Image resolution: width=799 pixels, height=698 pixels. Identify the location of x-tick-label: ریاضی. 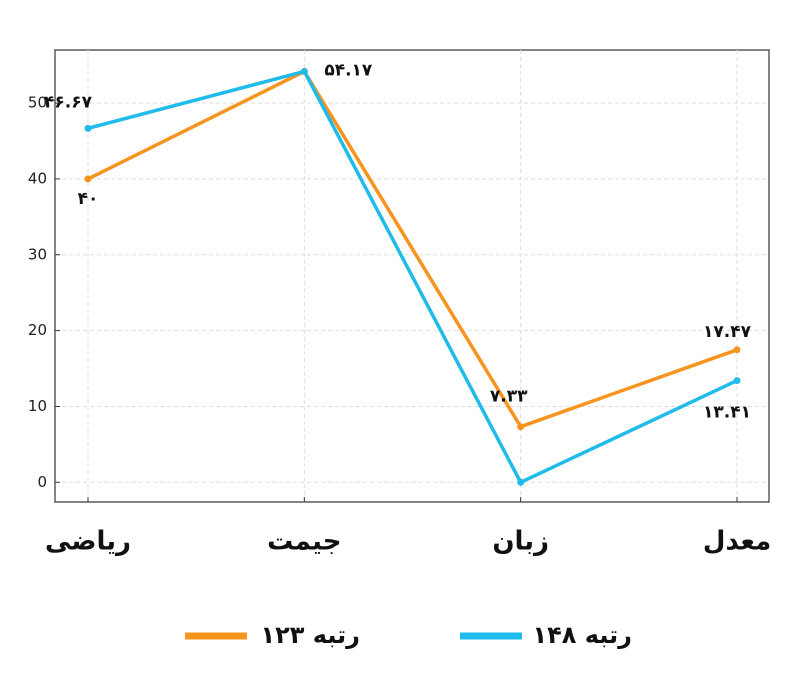
(88, 542).